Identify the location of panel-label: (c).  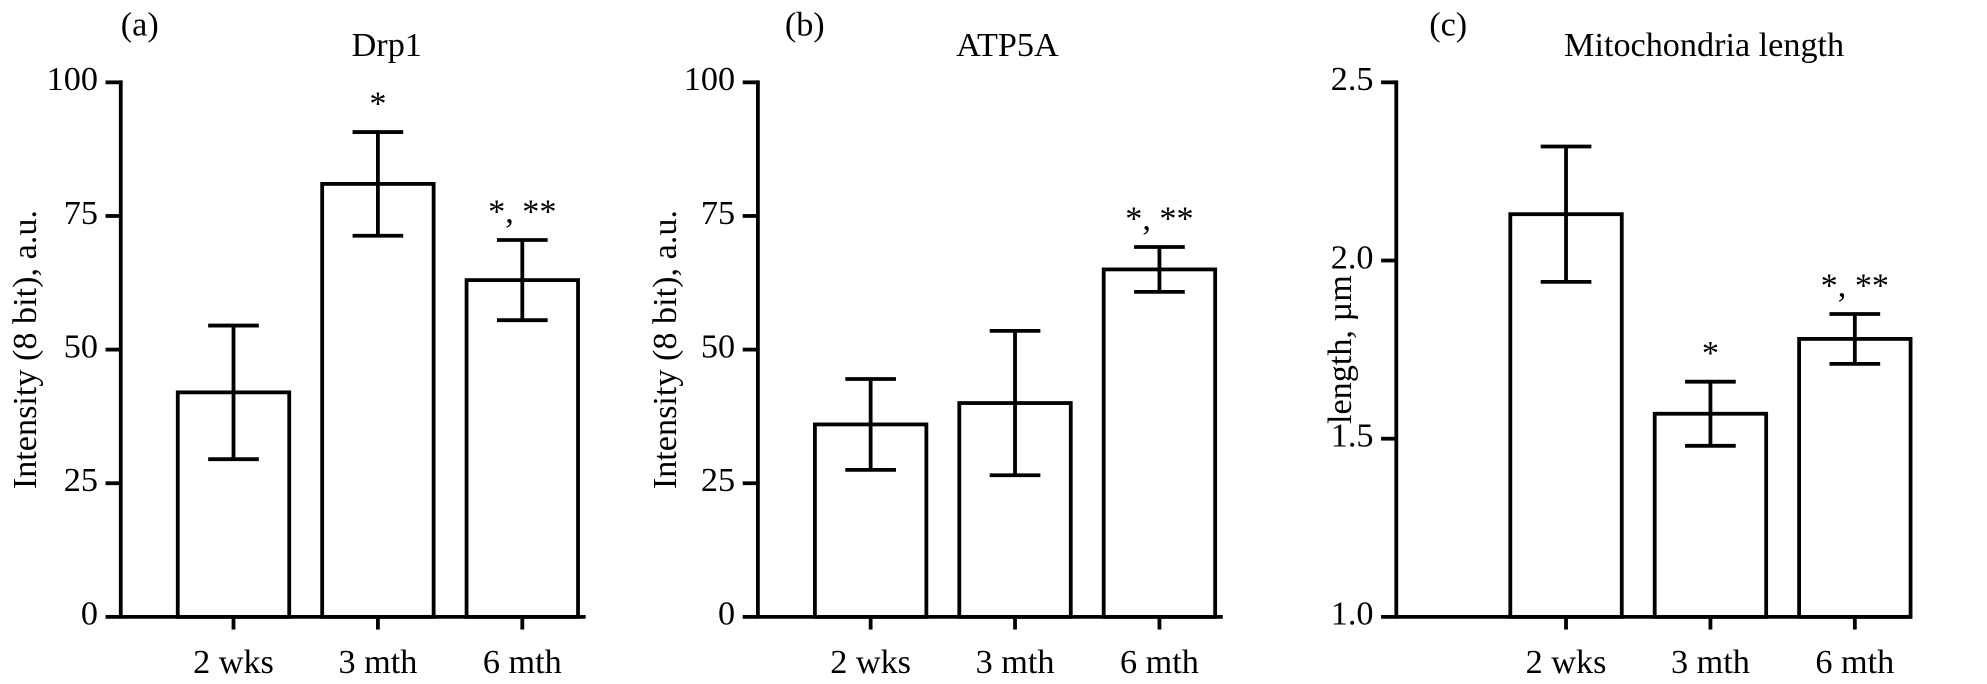
(1448, 25).